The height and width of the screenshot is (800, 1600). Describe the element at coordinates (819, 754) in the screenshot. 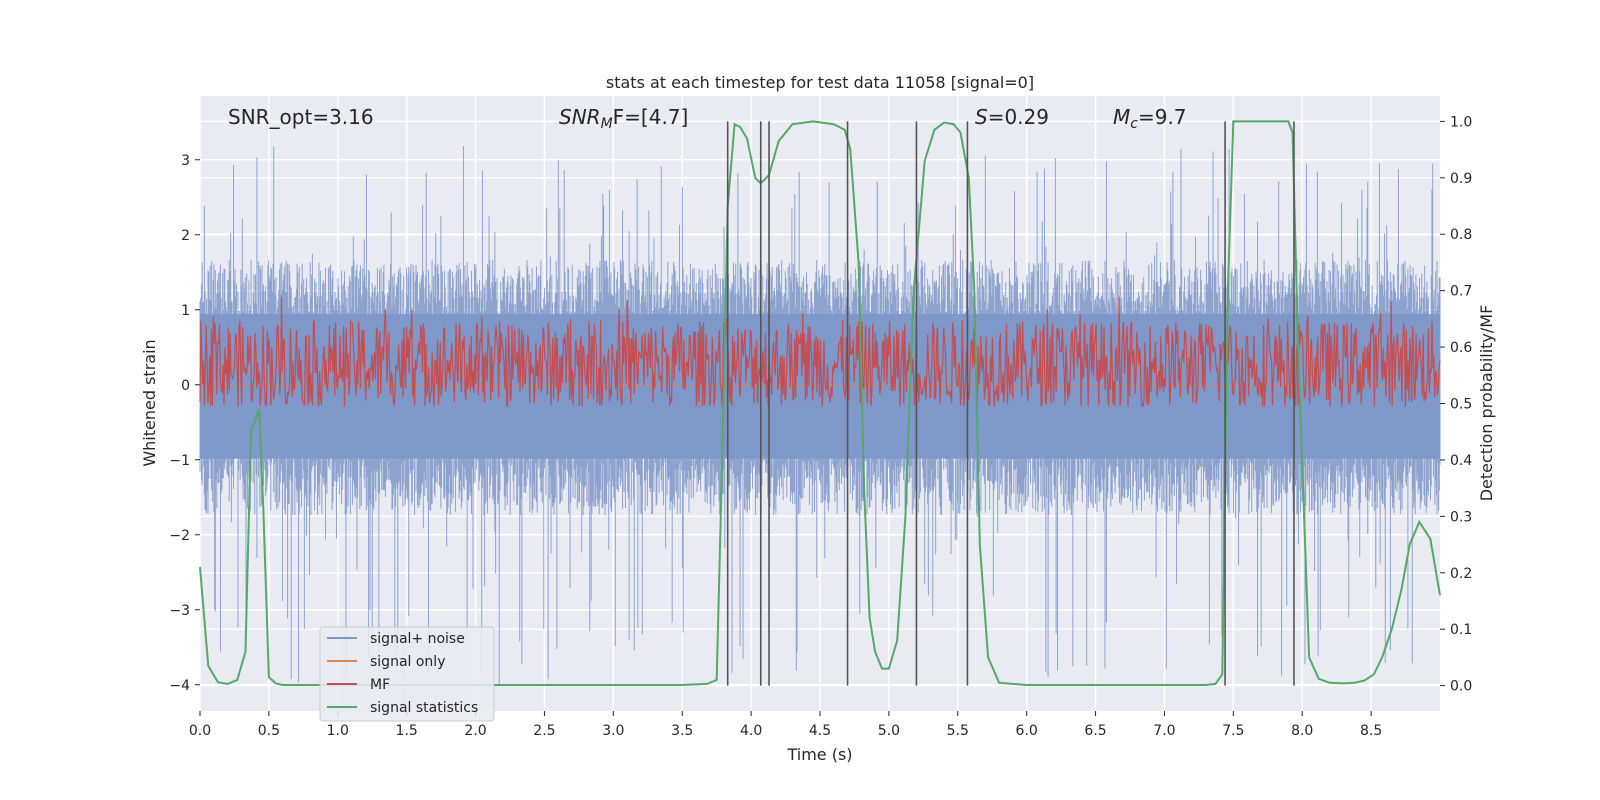

I see `x-axis-label: Time (s)` at that location.